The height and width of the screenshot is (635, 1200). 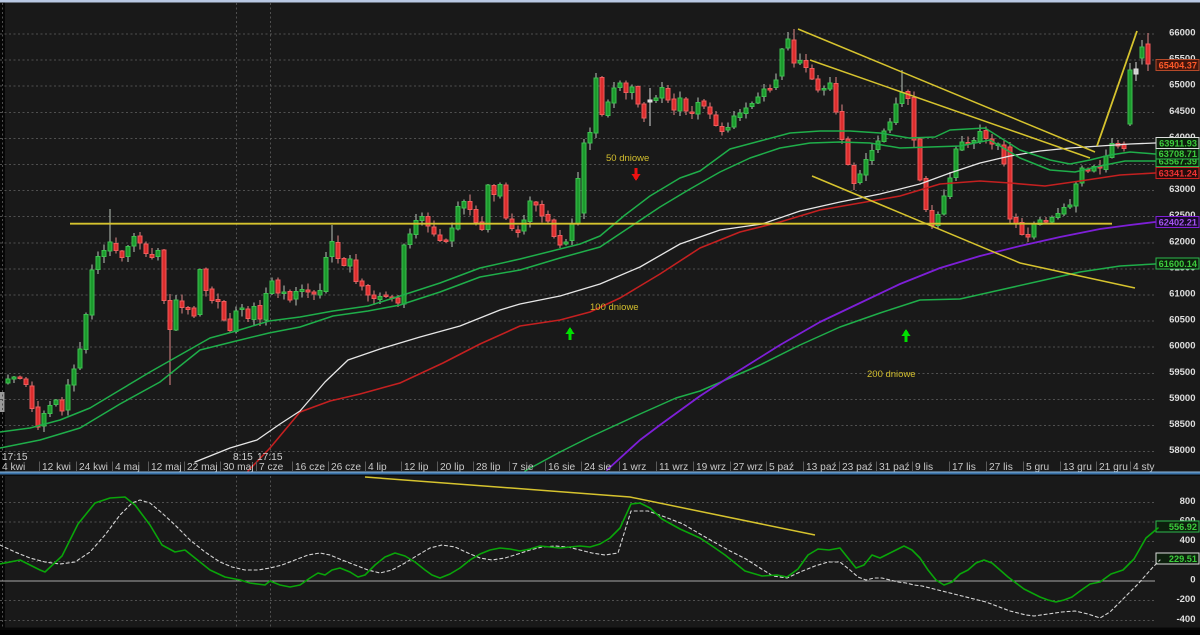 What do you see at coordinates (1178, 264) in the screenshot?
I see `svg-text: 61600.14` at bounding box center [1178, 264].